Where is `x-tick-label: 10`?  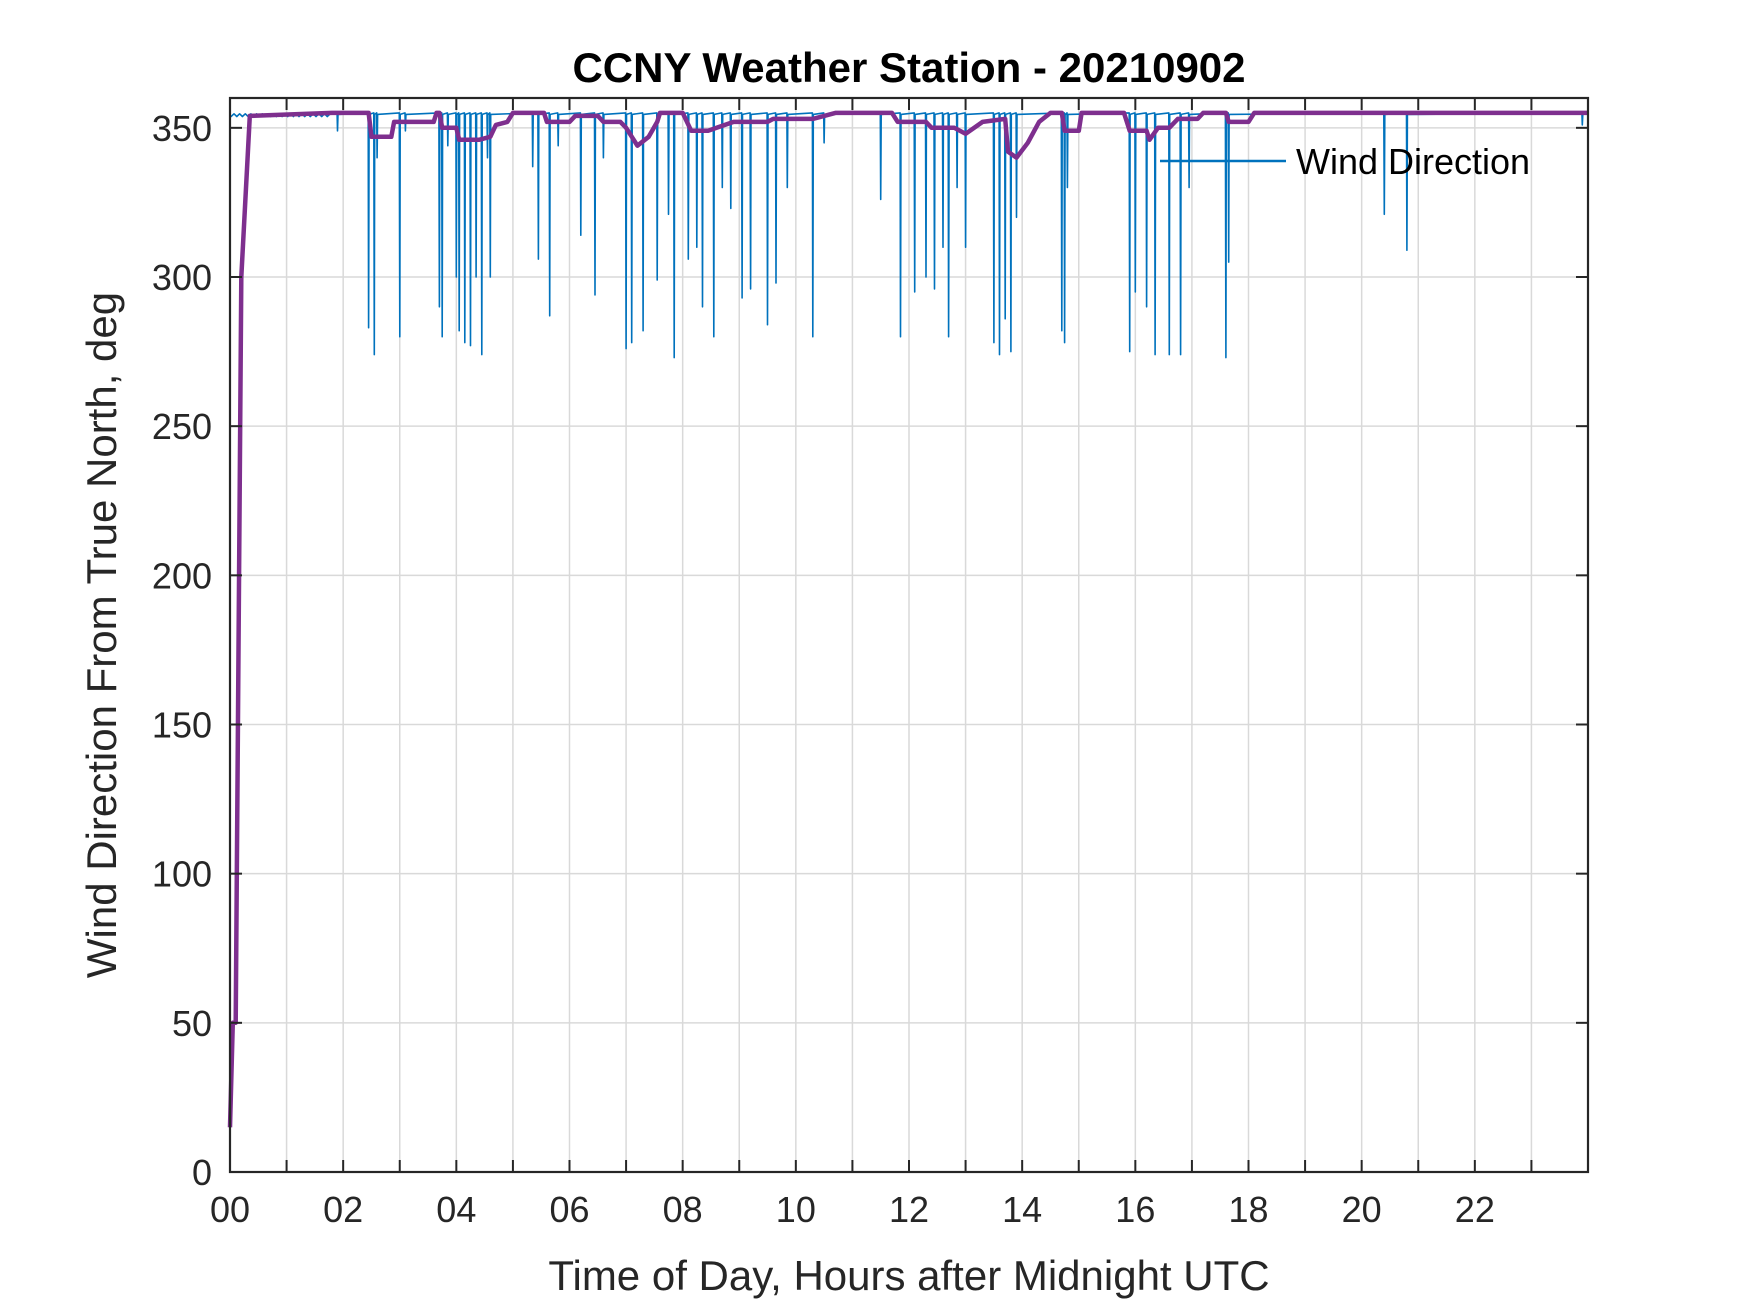
x-tick-label: 10 is located at coordinates (796, 1209).